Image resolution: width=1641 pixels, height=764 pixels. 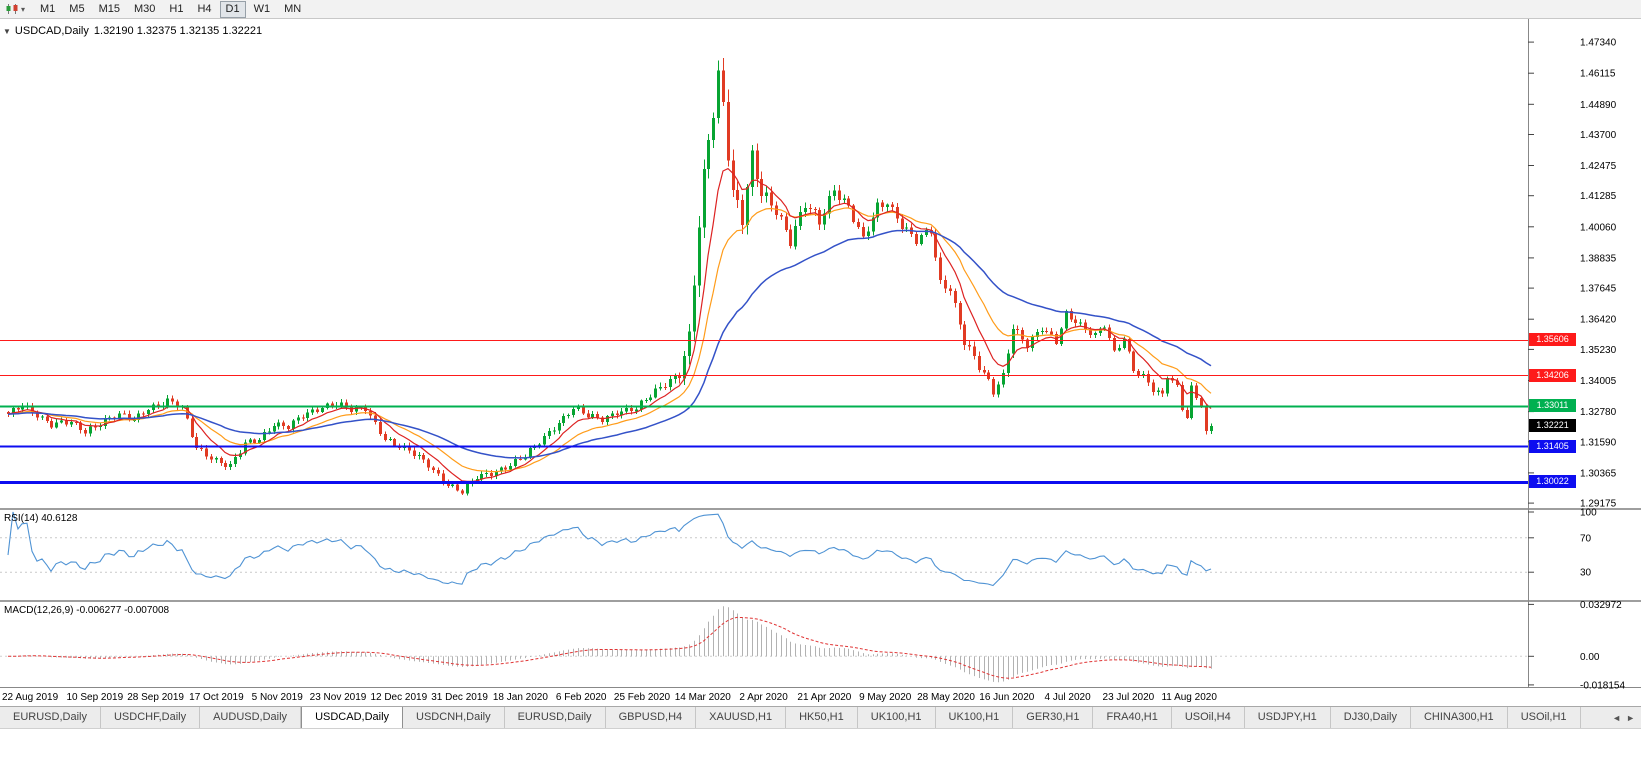 What do you see at coordinates (520, 697) in the screenshot?
I see `date-label: 18 Jan 2020` at bounding box center [520, 697].